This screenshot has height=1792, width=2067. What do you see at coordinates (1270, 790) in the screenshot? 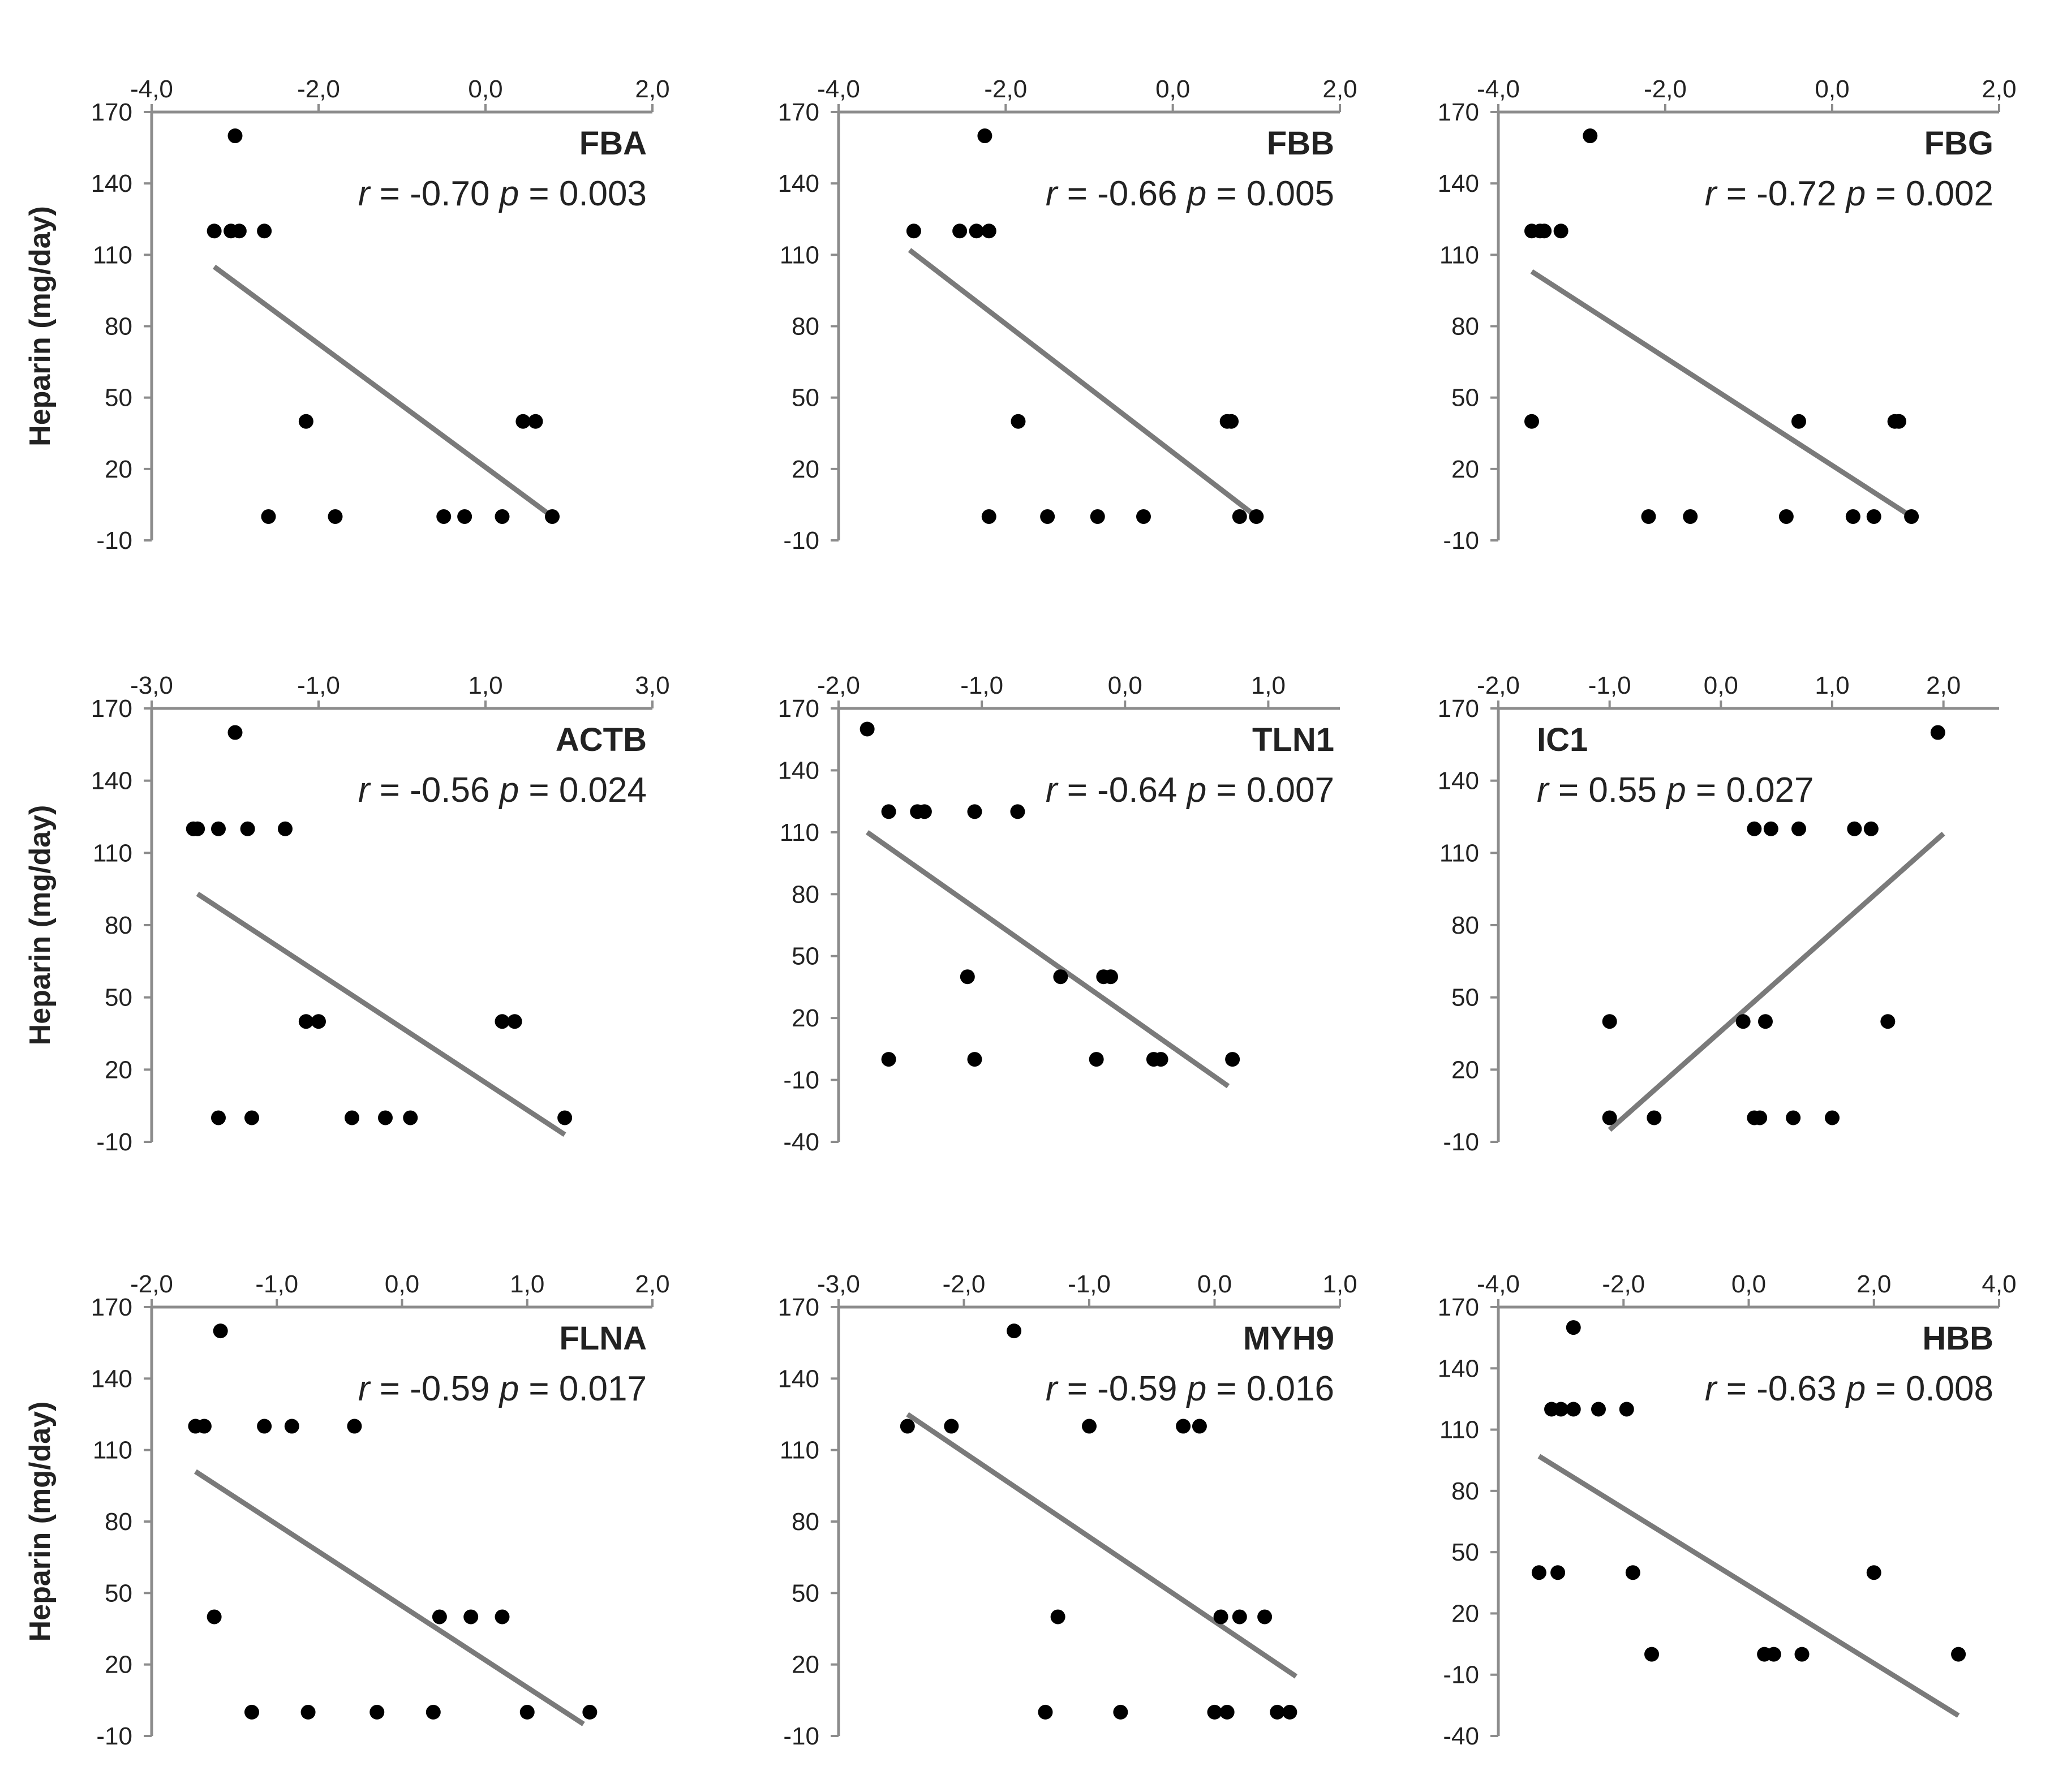
I see `stat-value: = 0.007` at bounding box center [1270, 790].